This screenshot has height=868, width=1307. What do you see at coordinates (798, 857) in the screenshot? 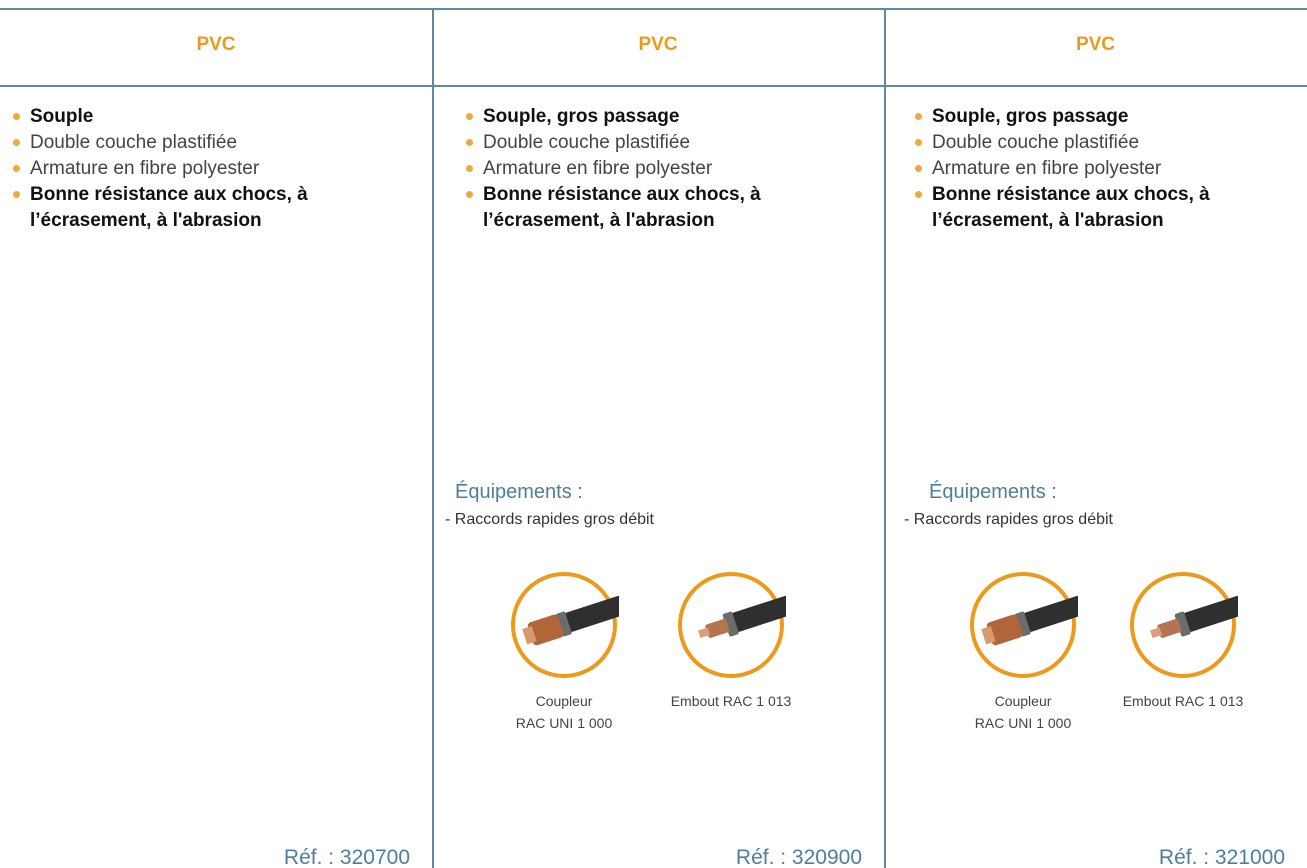
I see `reference: Réf. : 320900` at bounding box center [798, 857].